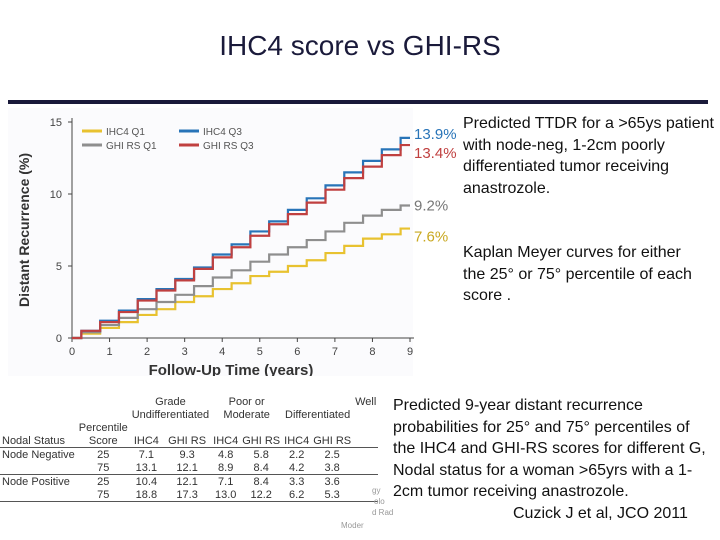 The height and width of the screenshot is (540, 720). Describe the element at coordinates (366, 401) in the screenshot. I see `well-header-1: Well` at that location.